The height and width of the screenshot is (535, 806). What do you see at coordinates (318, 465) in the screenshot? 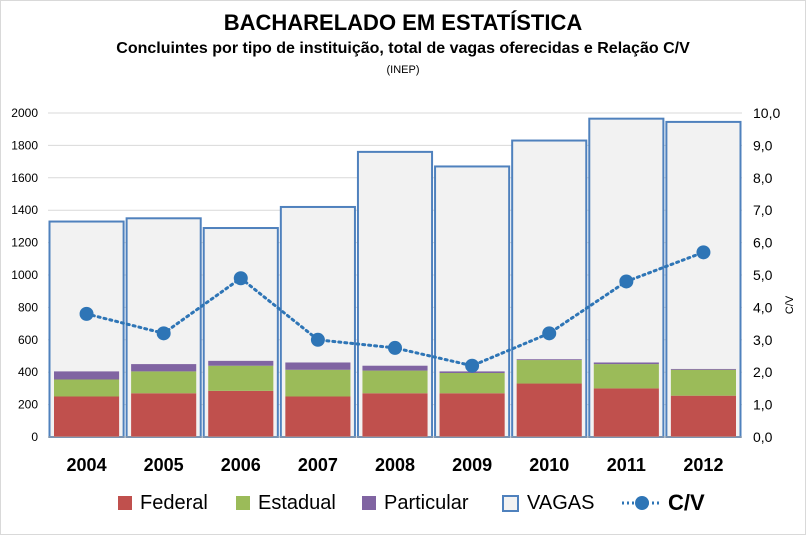
I see `x-tick-label: 2007` at bounding box center [318, 465].